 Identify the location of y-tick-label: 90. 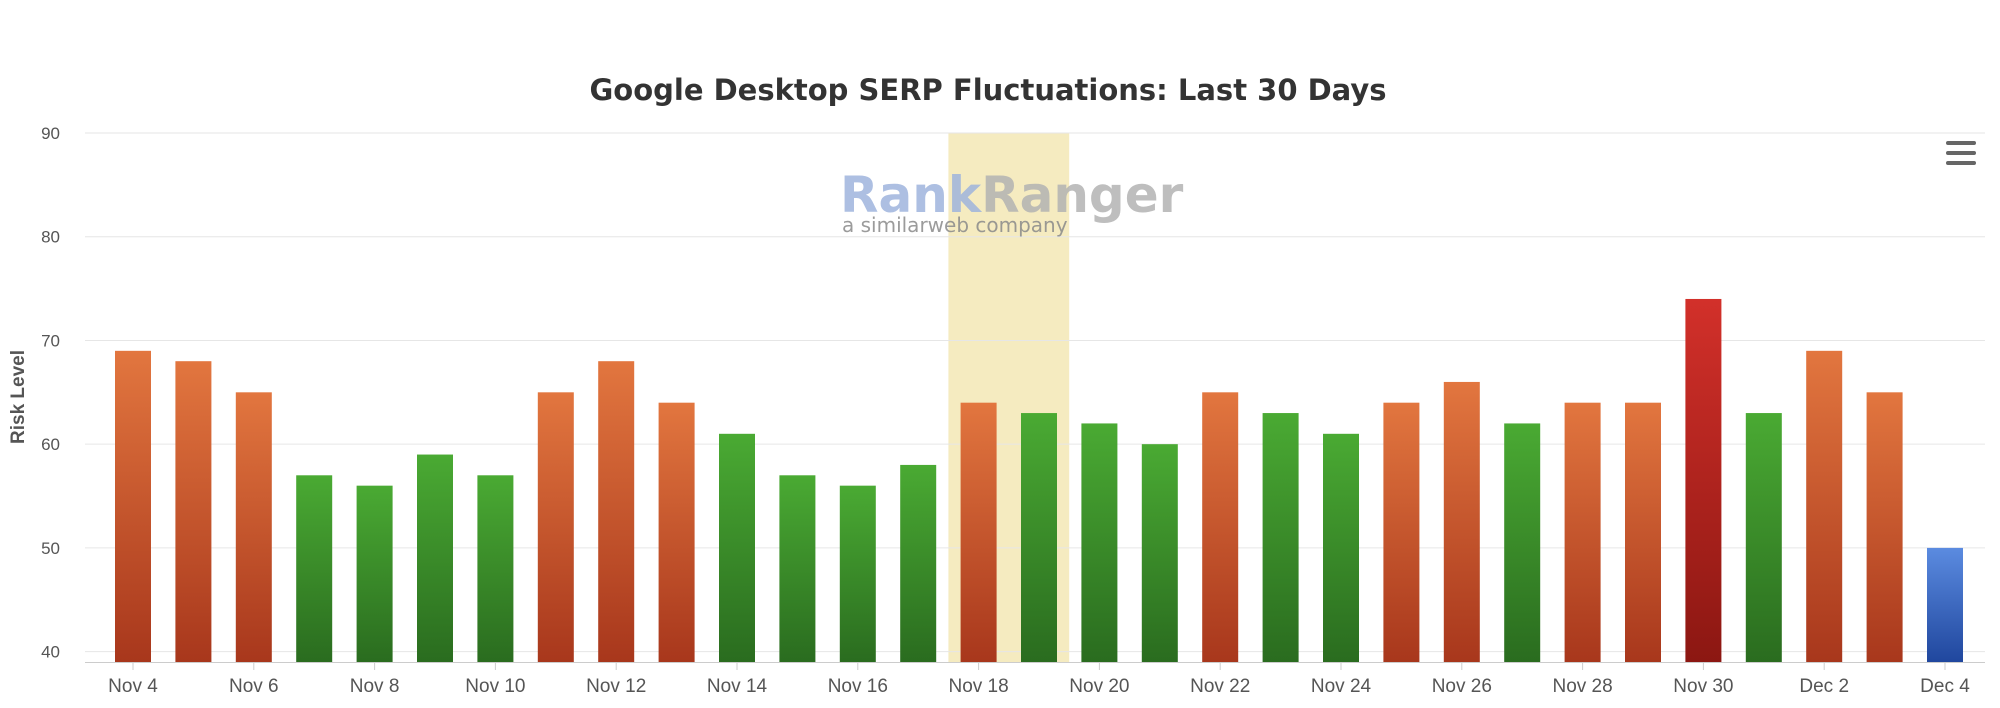
(50, 133).